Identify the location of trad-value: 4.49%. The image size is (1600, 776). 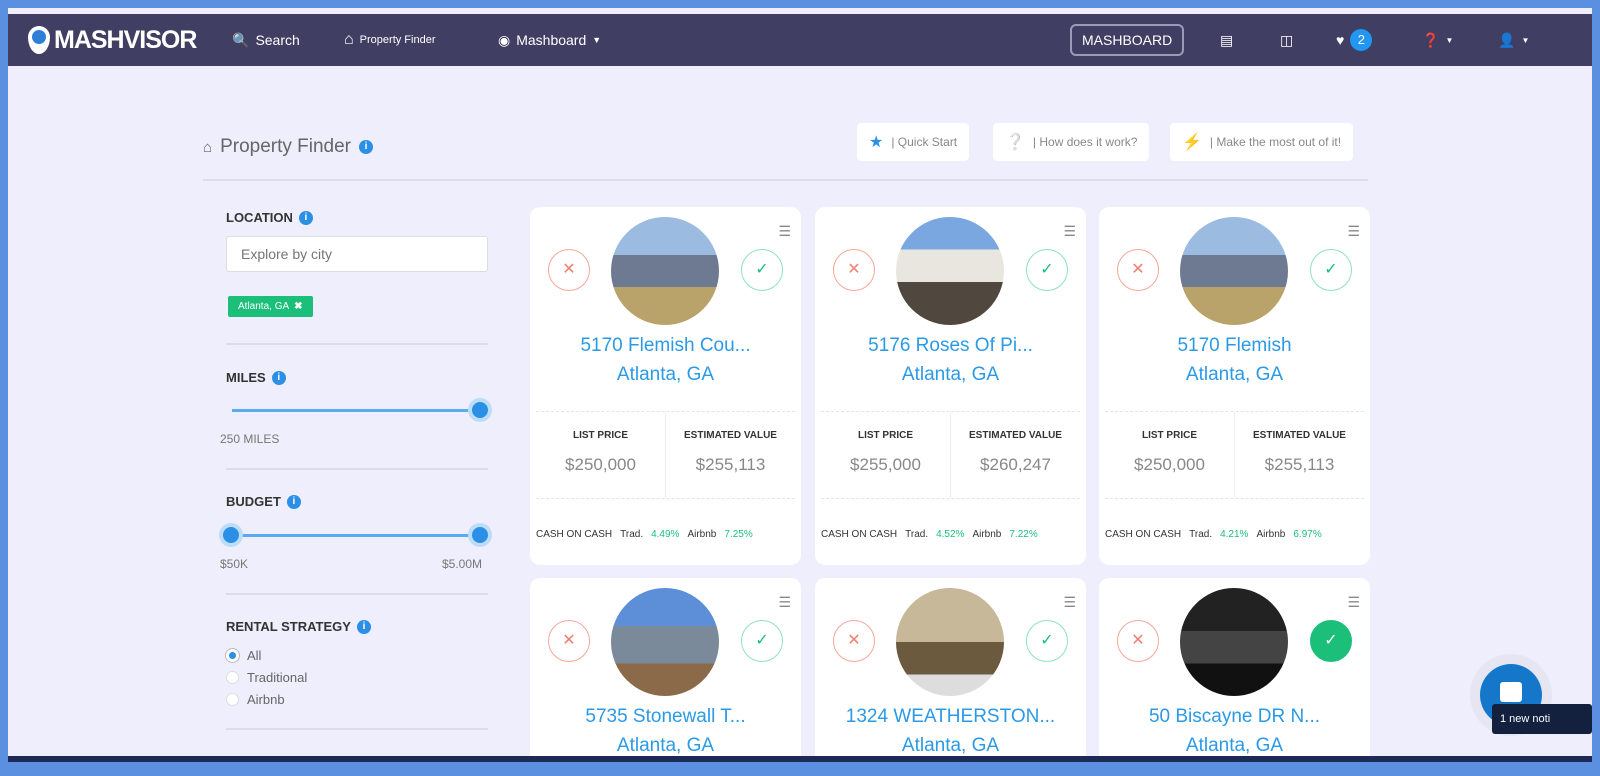
(665, 534).